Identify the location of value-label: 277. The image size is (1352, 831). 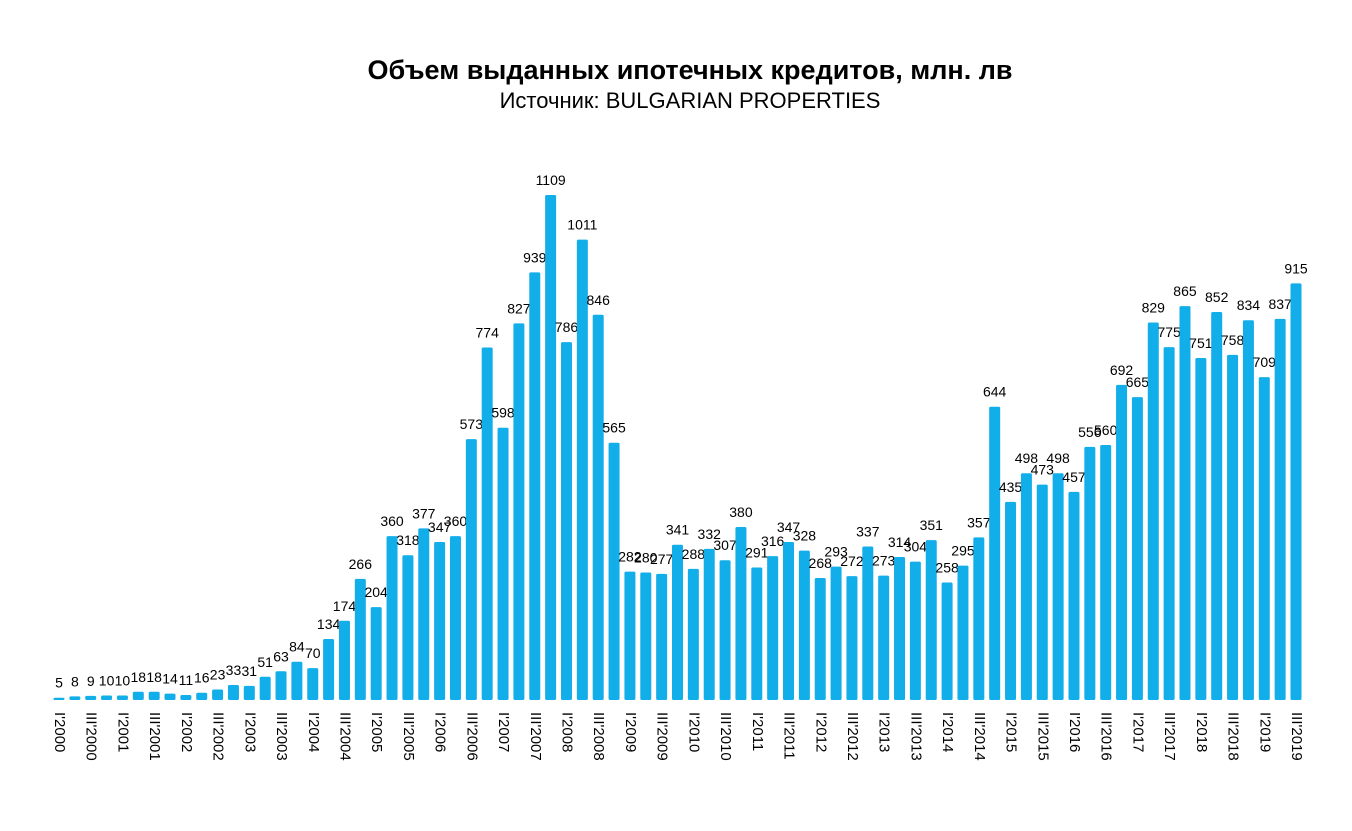
(662, 559).